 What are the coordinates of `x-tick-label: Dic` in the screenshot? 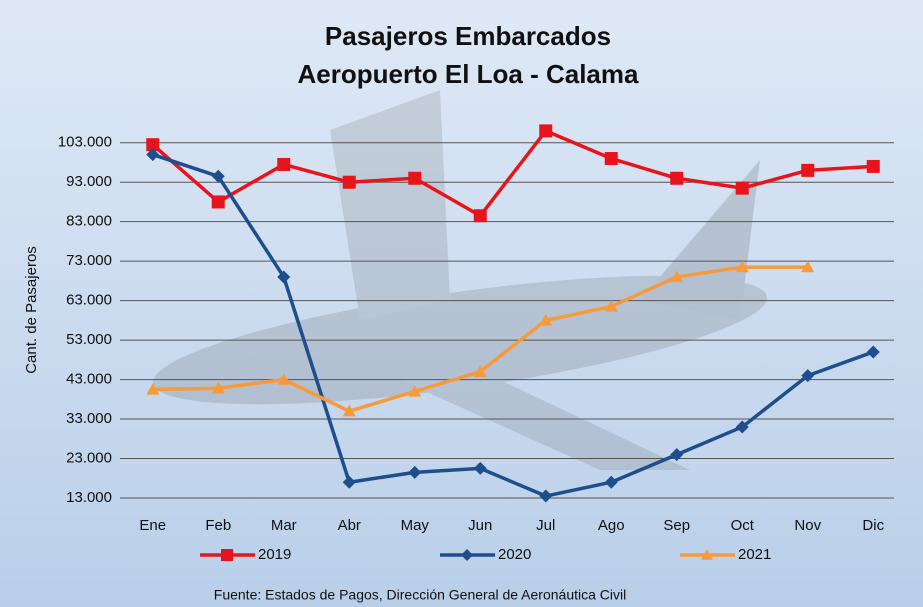 It's located at (873, 525).